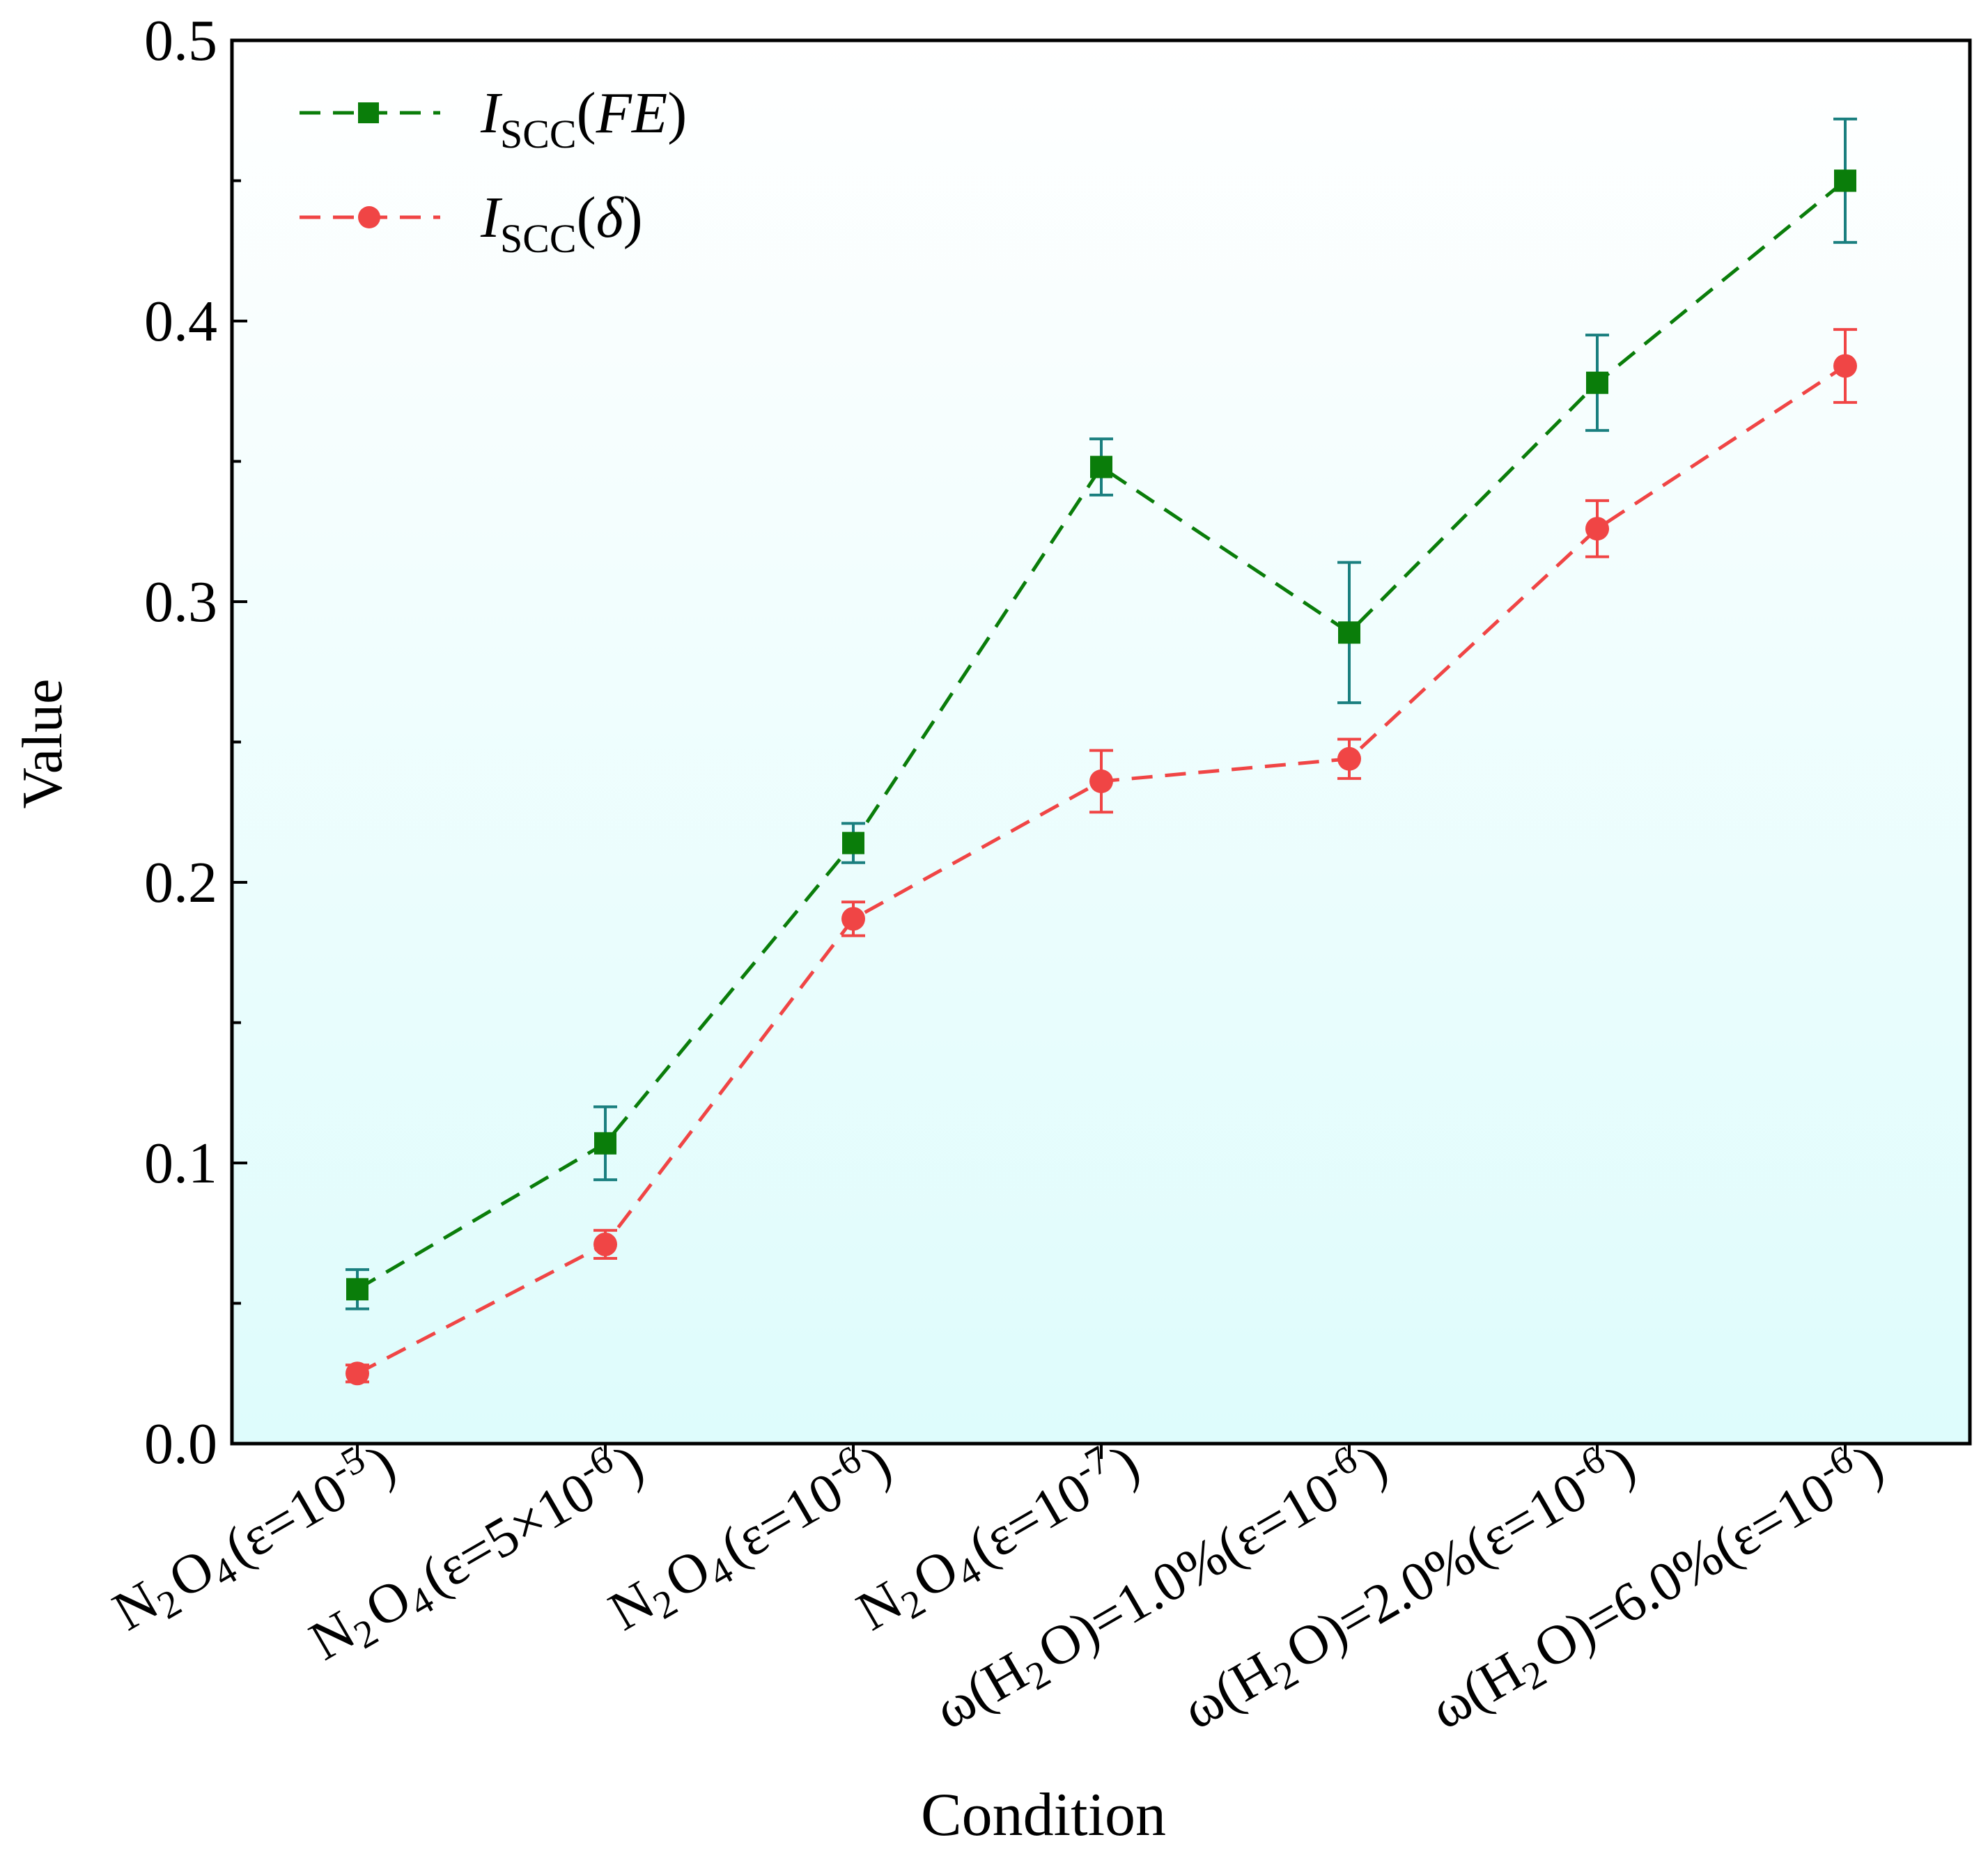  I want to click on x-tick-label: ω(H2 O)=2.0%(ε=10-6 ), so click(1408, 1586).